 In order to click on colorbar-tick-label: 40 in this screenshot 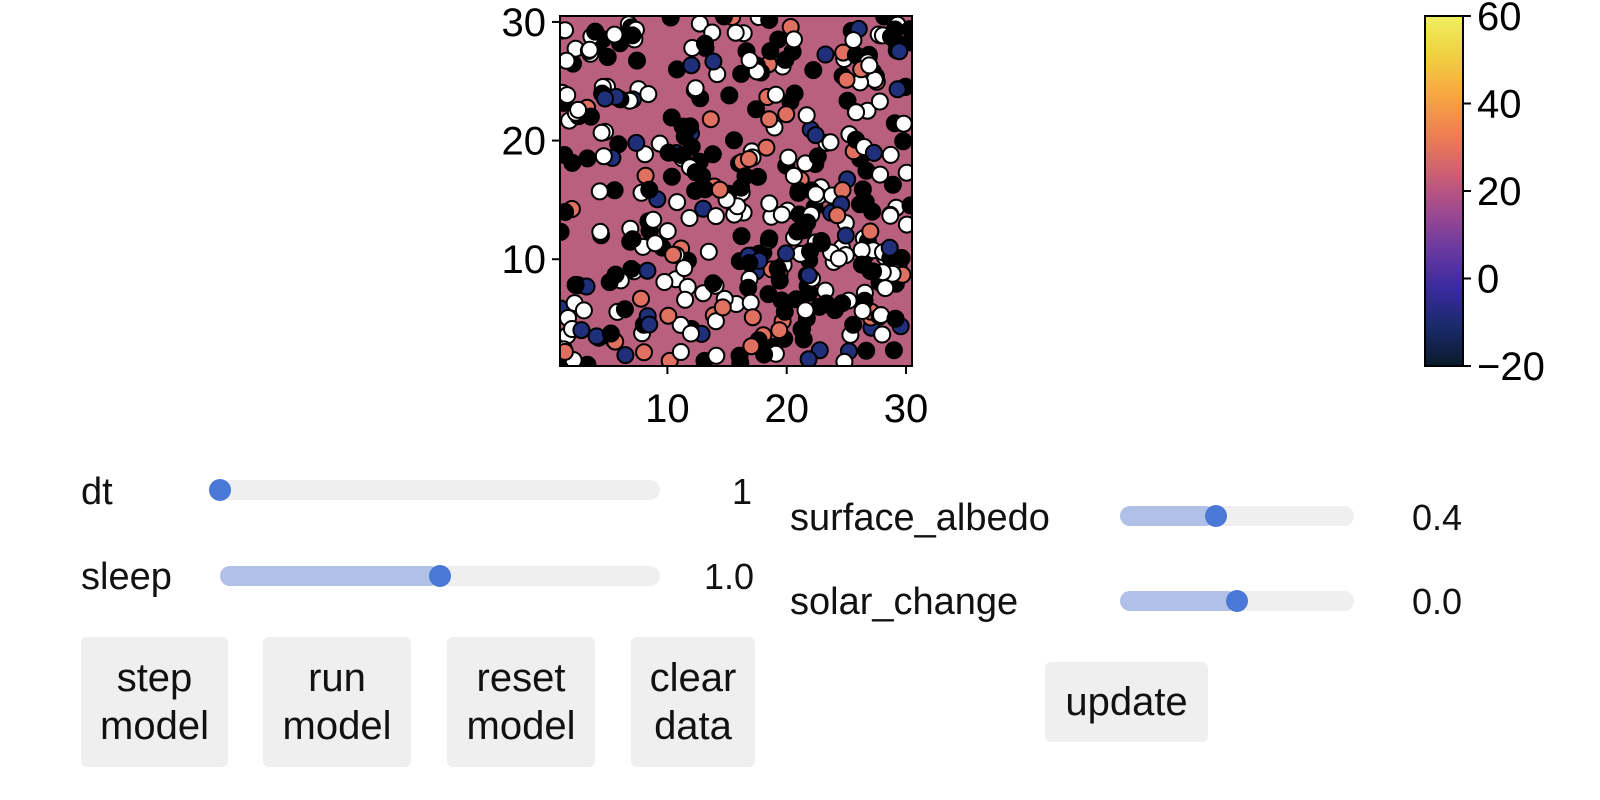, I will do `click(1499, 105)`.